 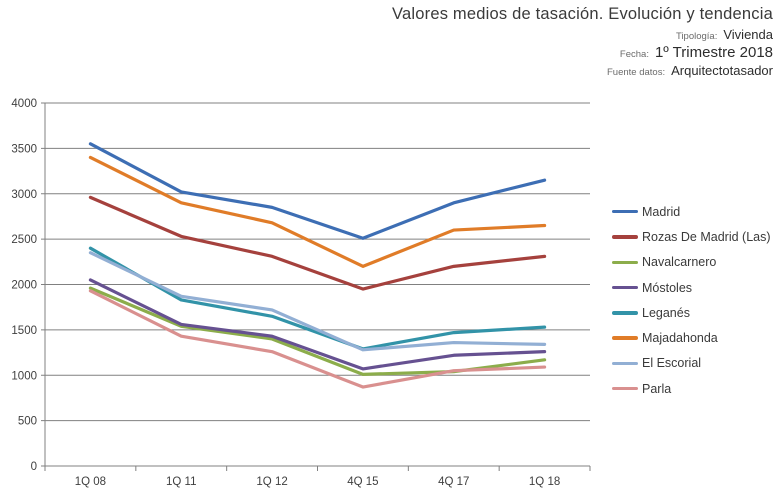 What do you see at coordinates (672, 363) in the screenshot?
I see `legend-label: El Escorial` at bounding box center [672, 363].